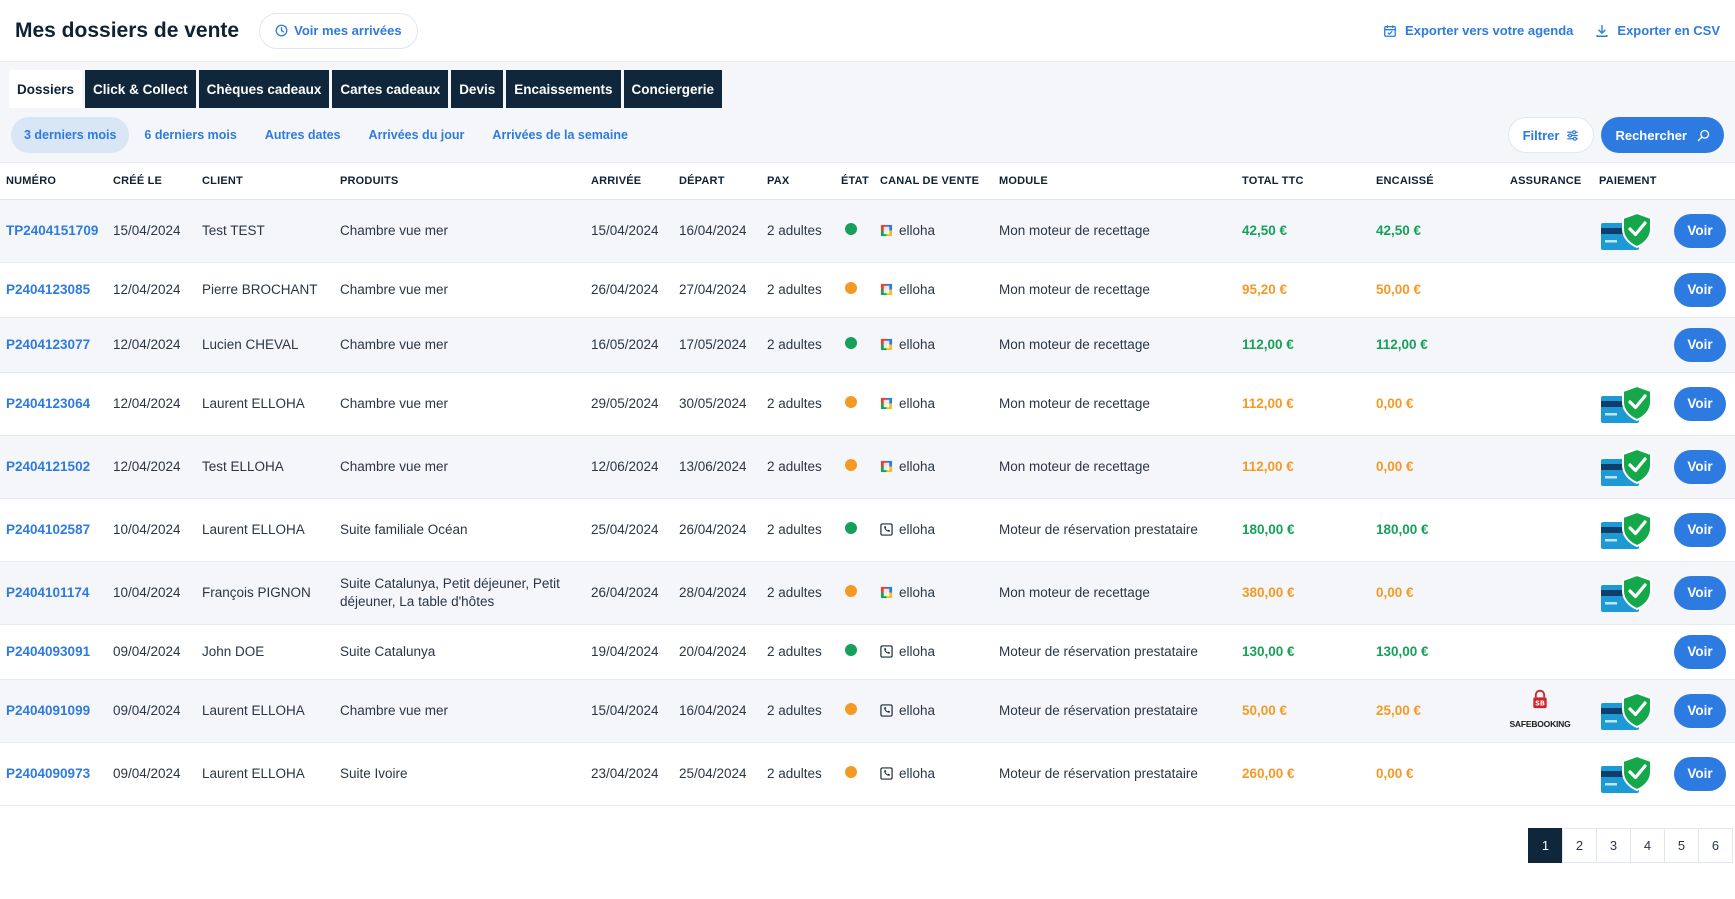 The image size is (1735, 899). Describe the element at coordinates (1548, 181) in the screenshot. I see `col-header-assurance: ASSURANCE` at that location.